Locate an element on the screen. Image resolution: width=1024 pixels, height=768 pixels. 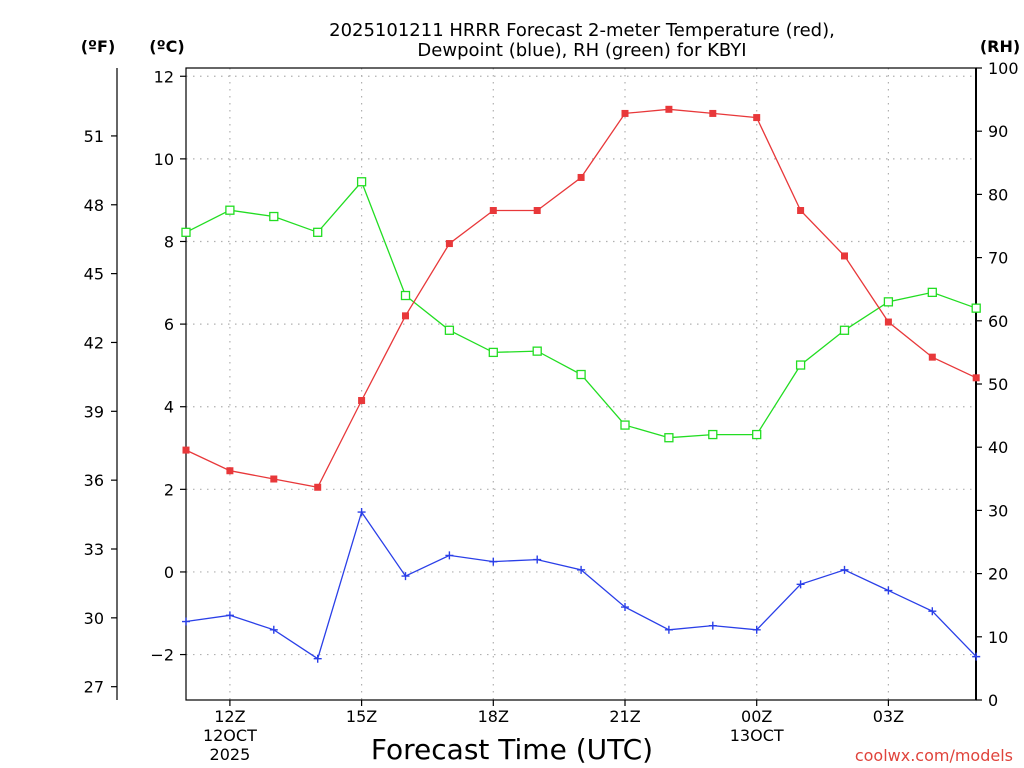
rh-tick-label-7: 30 is located at coordinates (998, 510).